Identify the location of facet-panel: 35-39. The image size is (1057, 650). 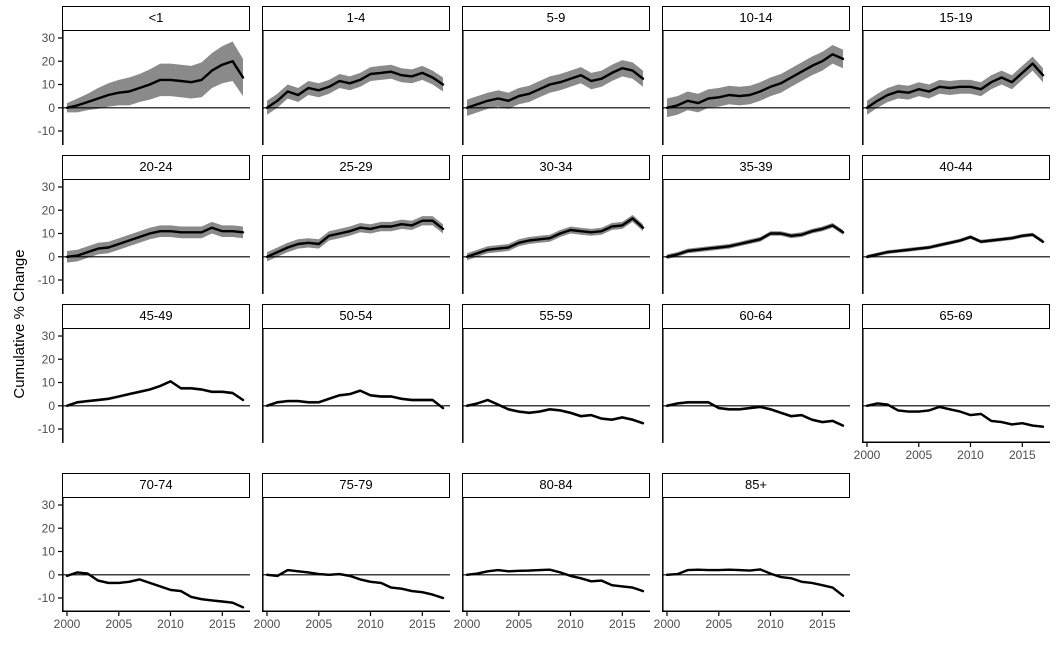
(756, 224).